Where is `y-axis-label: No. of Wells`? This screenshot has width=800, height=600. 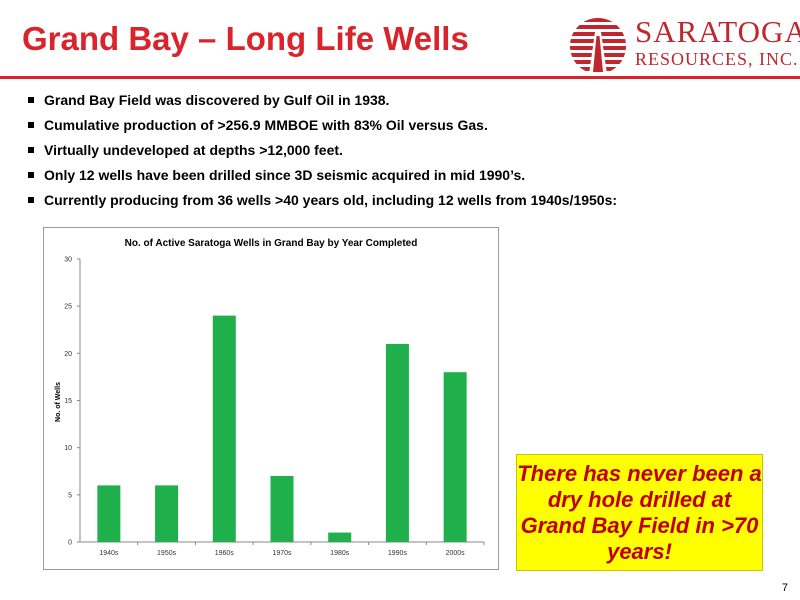 y-axis-label: No. of Wells is located at coordinates (58, 402).